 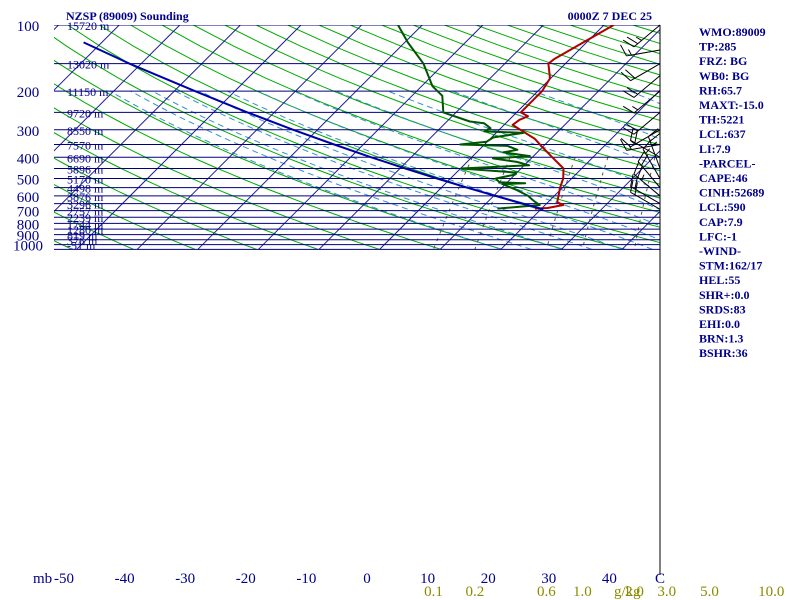 What do you see at coordinates (771, 592) in the screenshot?
I see `mixing-ratio-tick-label: 10.0` at bounding box center [771, 592].